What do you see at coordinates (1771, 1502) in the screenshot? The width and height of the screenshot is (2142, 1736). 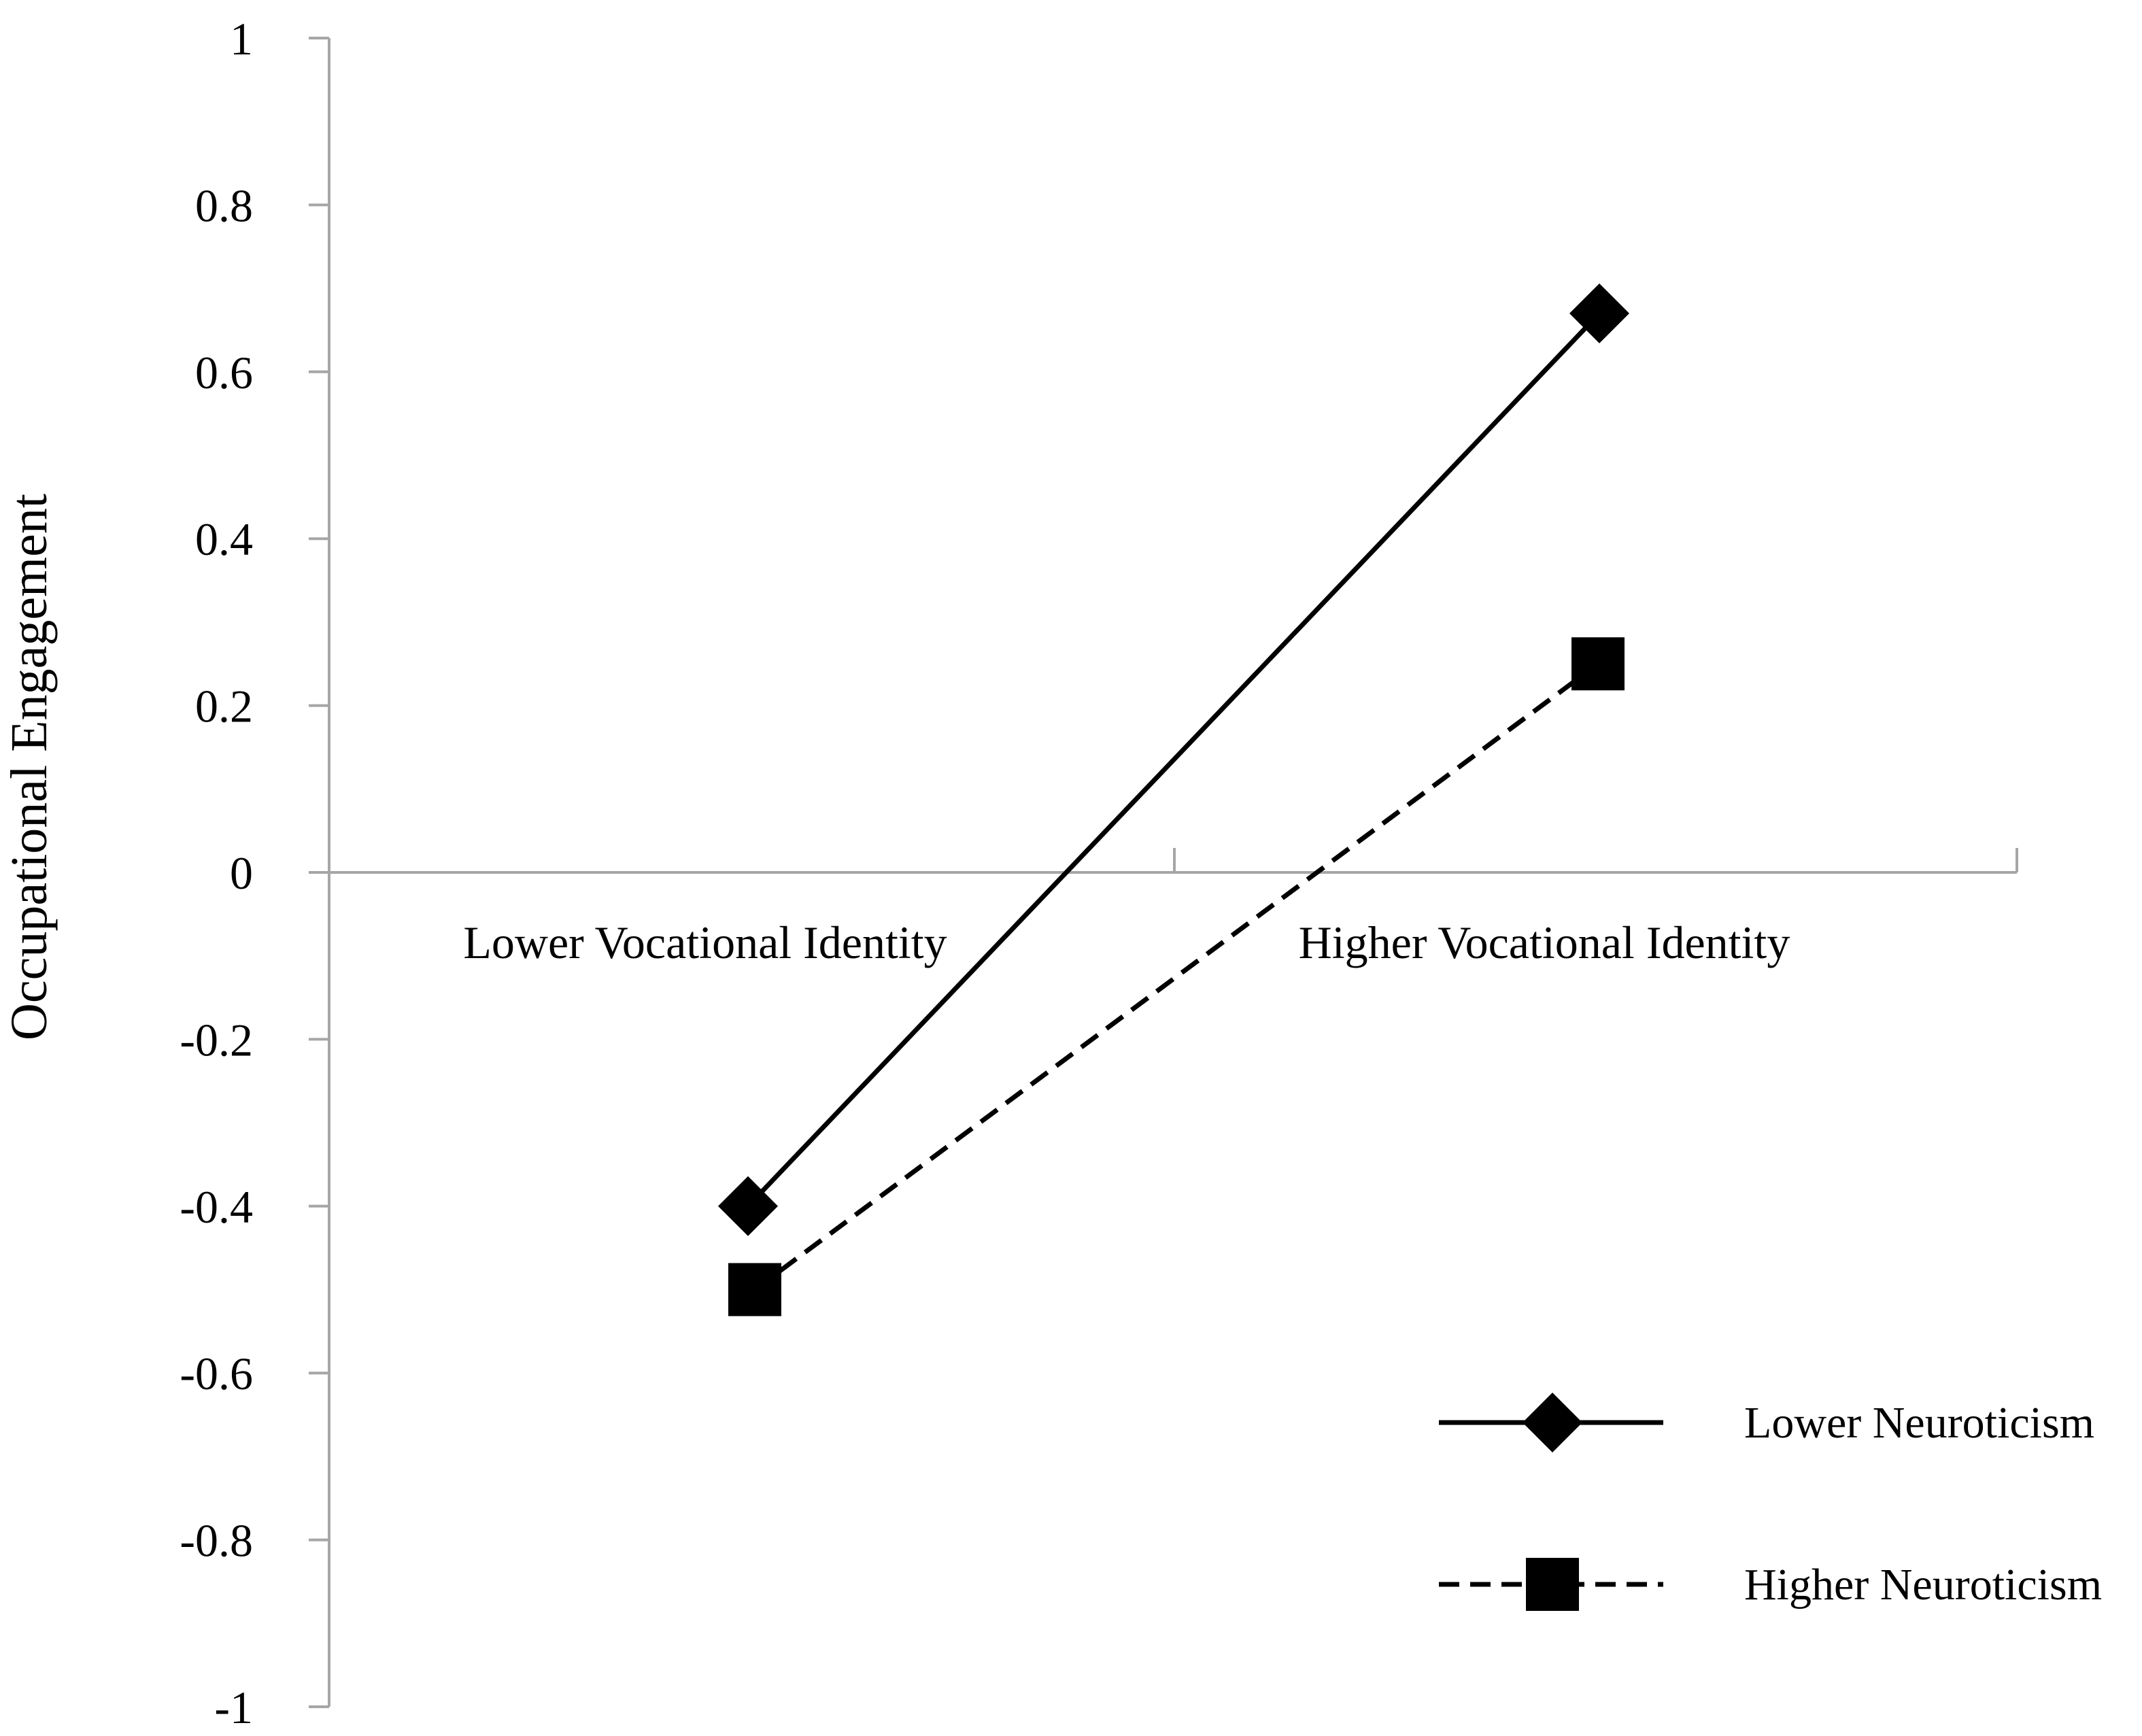 I see `legend: Lower Neuroticism Higher Neuroticism` at bounding box center [1771, 1502].